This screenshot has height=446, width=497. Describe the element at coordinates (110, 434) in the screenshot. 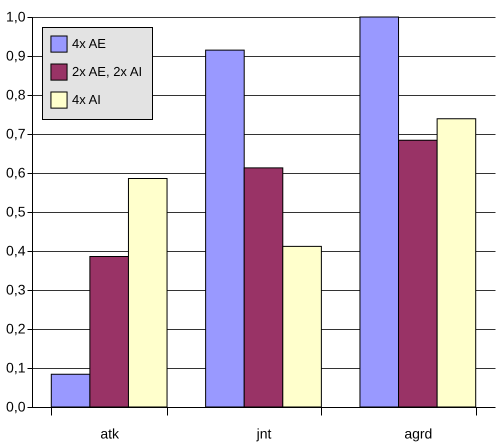

I see `x-tick-label: atk` at that location.